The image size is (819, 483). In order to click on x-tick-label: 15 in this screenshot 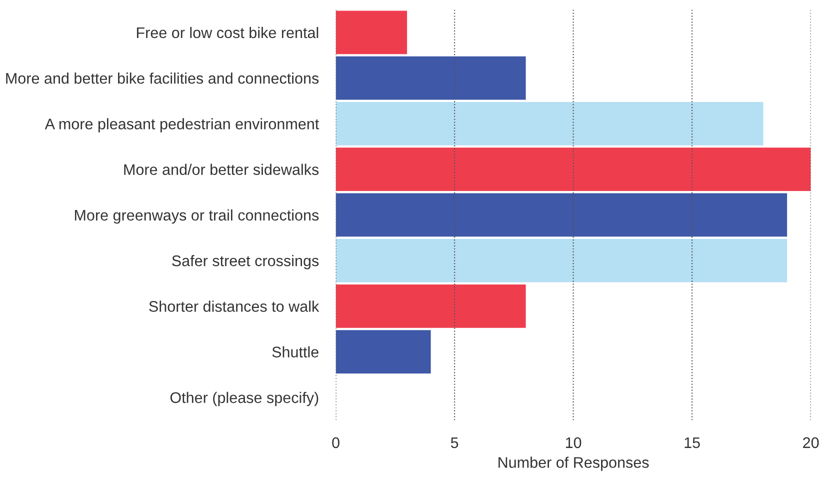, I will do `click(692, 442)`.